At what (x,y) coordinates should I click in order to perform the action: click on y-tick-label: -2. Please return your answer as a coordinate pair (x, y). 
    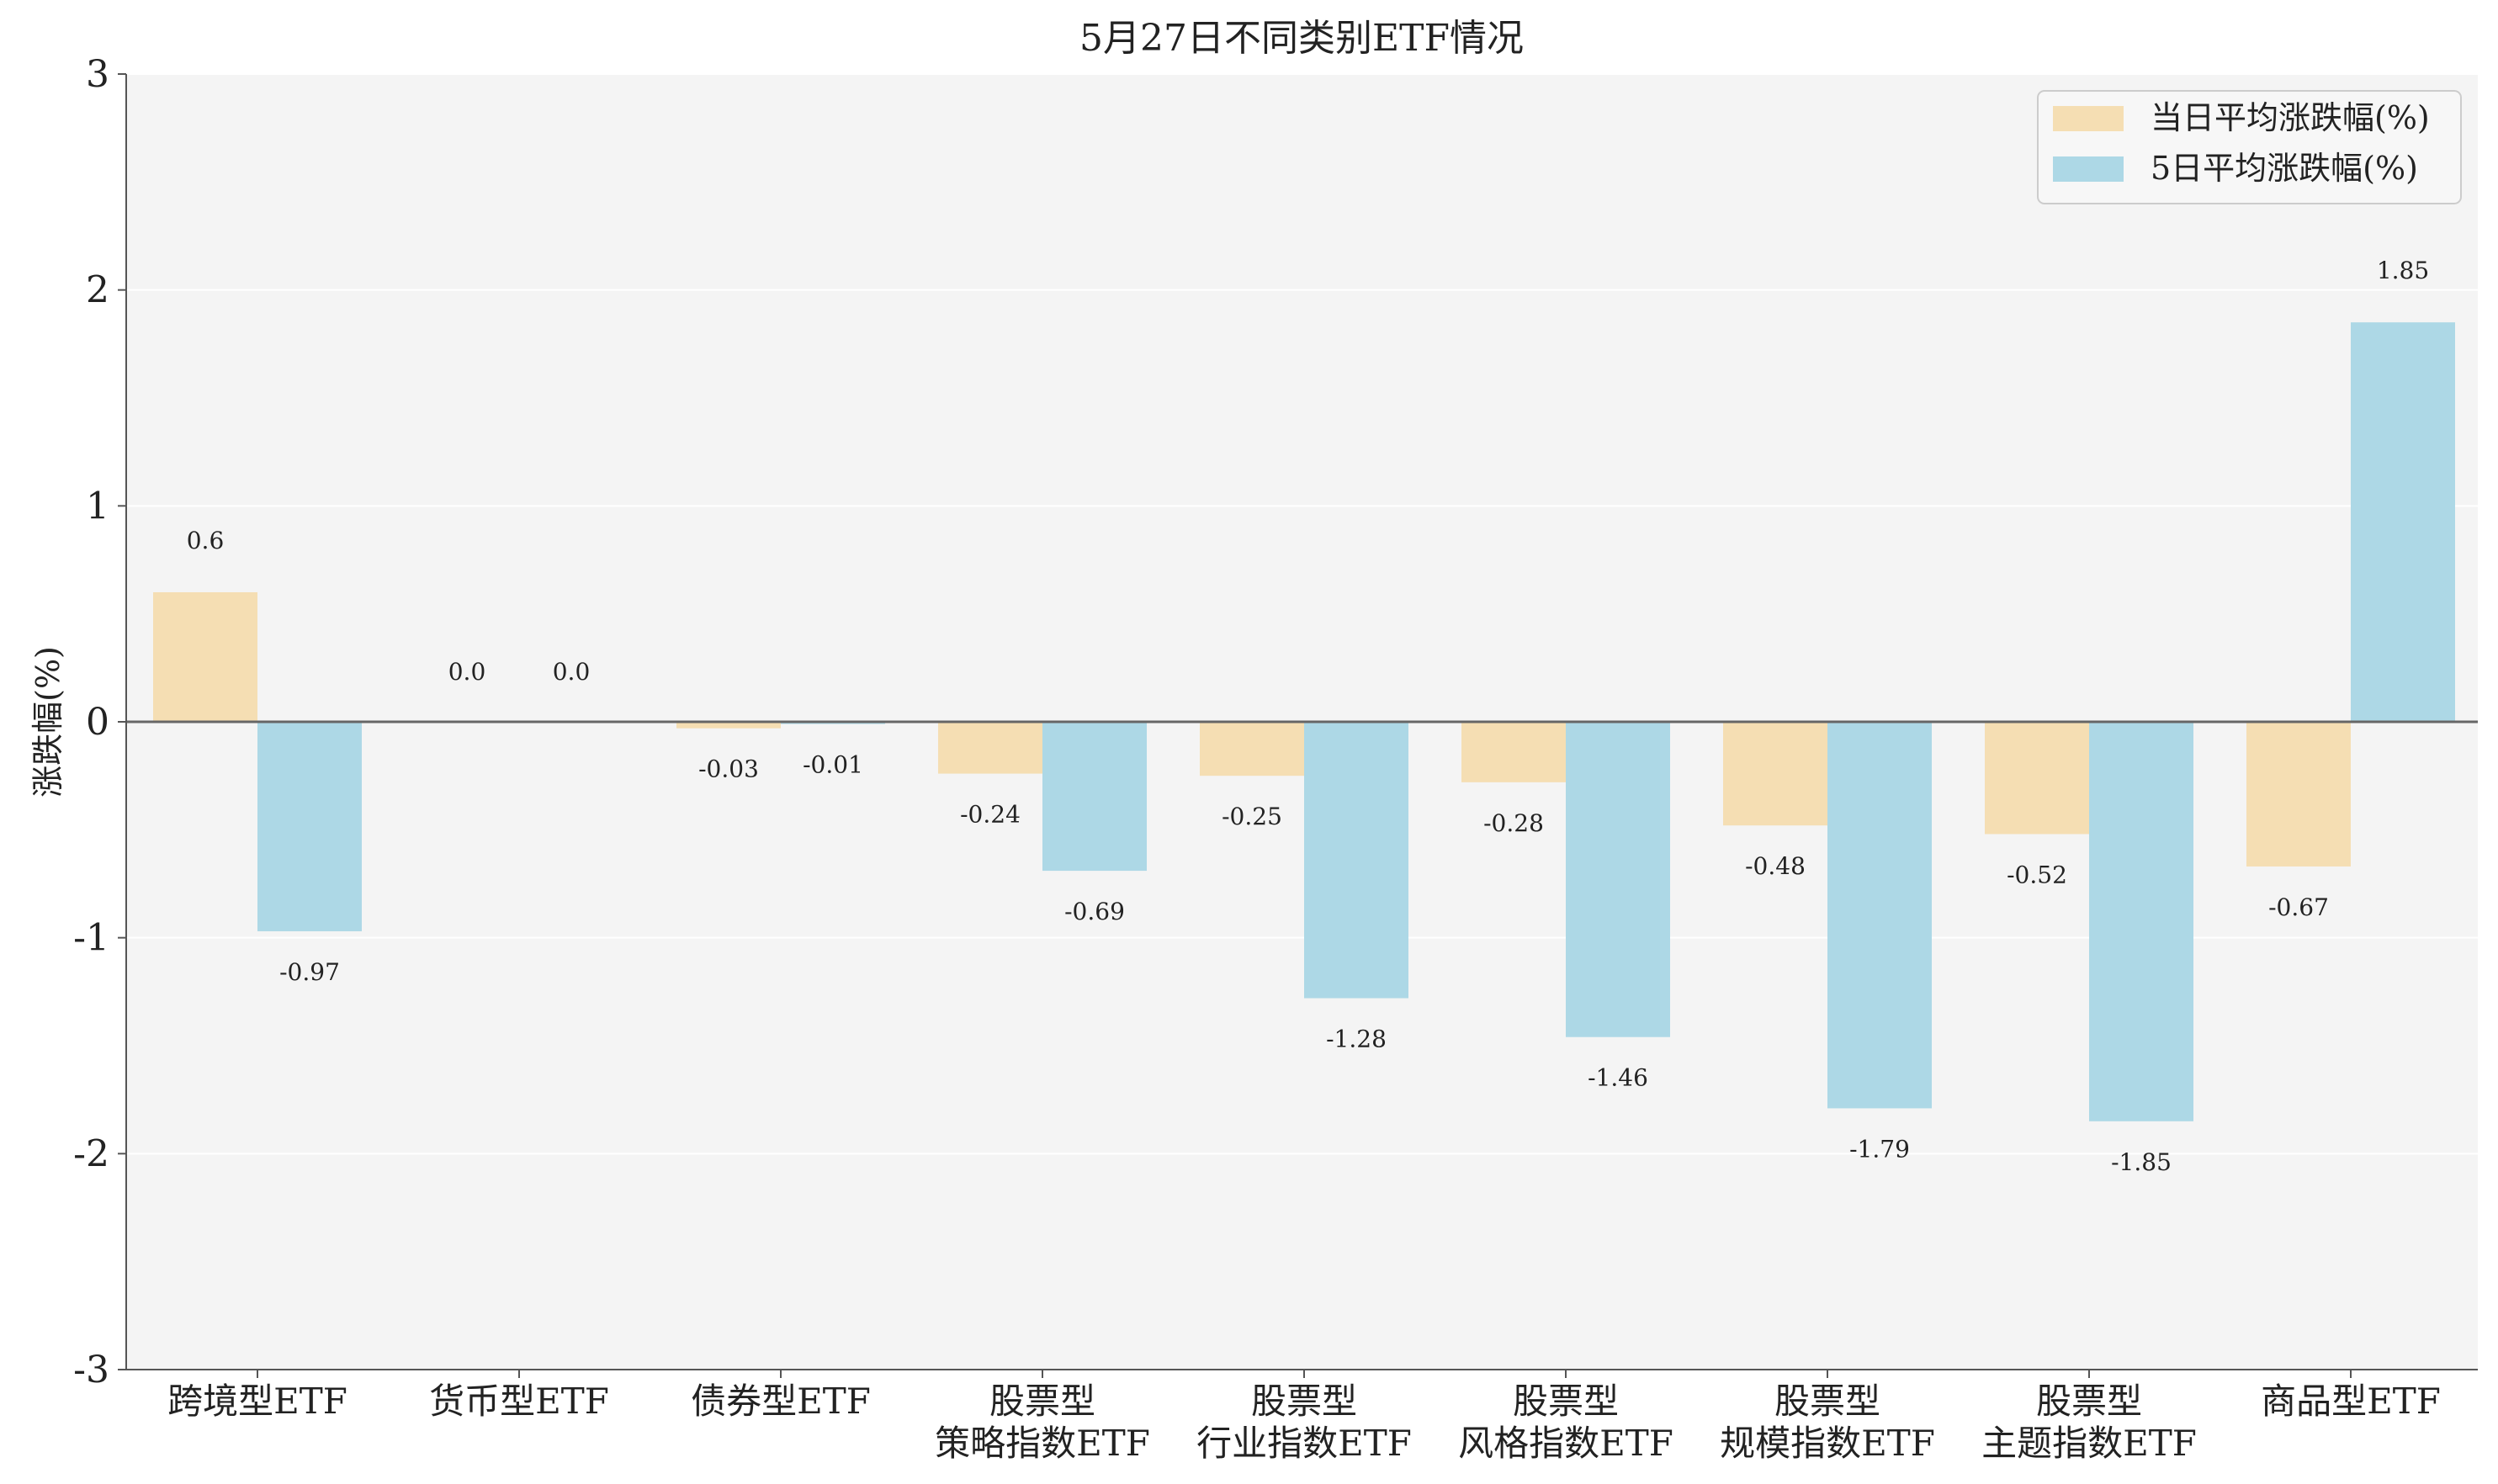
    Looking at the image, I should click on (91, 1153).